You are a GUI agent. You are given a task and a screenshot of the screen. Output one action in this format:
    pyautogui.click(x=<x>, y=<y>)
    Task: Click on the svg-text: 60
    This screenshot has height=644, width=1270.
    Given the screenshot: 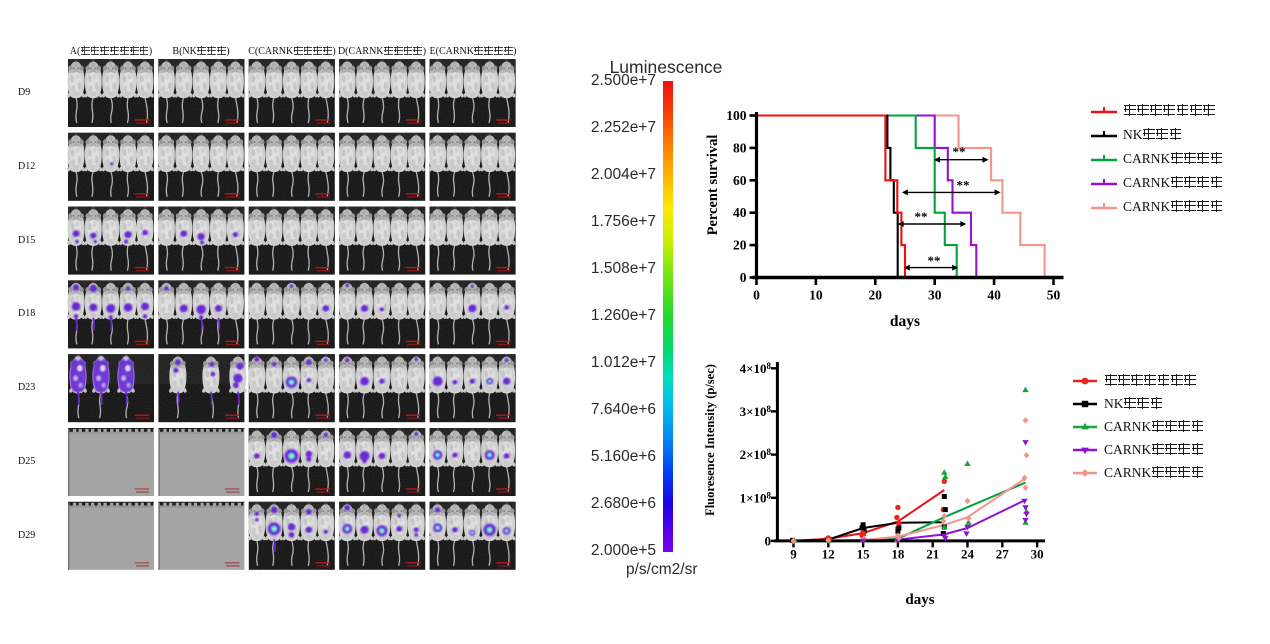 What is the action you would take?
    pyautogui.click(x=740, y=180)
    